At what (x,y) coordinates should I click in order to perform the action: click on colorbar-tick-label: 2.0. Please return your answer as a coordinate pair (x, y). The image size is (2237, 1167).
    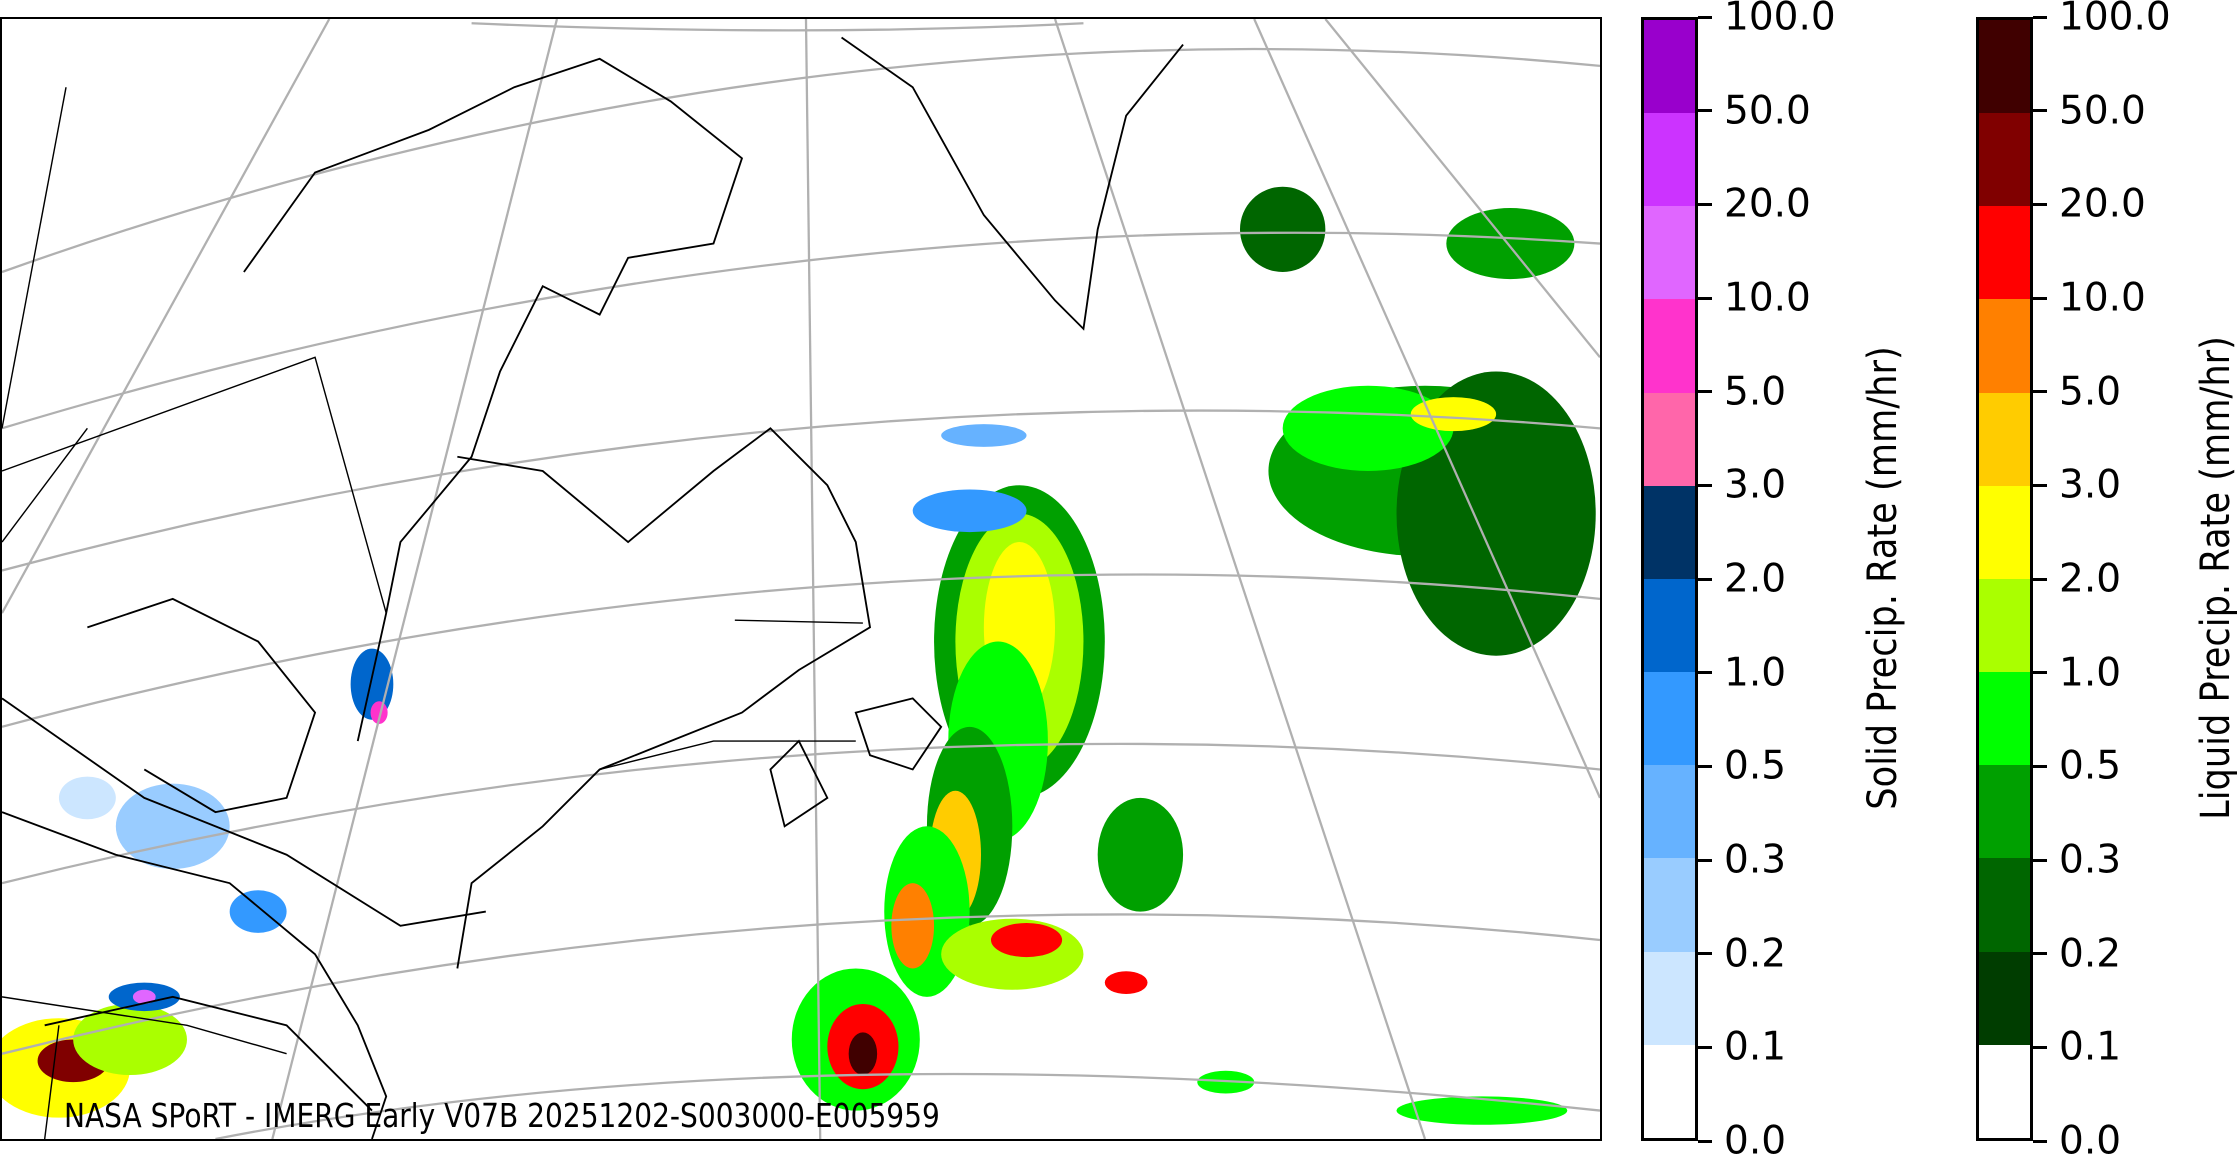
    Looking at the image, I should click on (1755, 579).